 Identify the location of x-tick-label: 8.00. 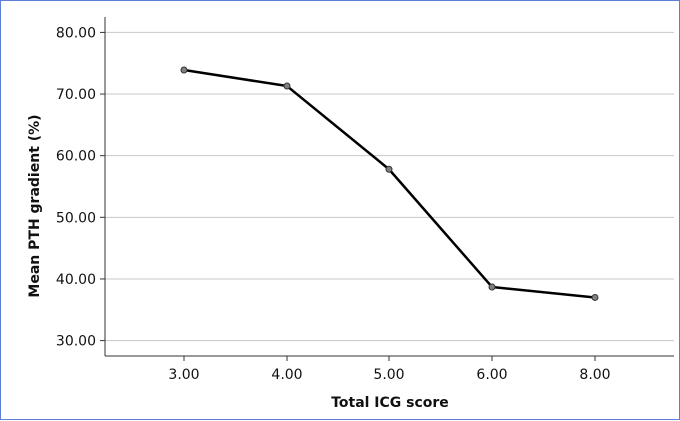
(594, 375).